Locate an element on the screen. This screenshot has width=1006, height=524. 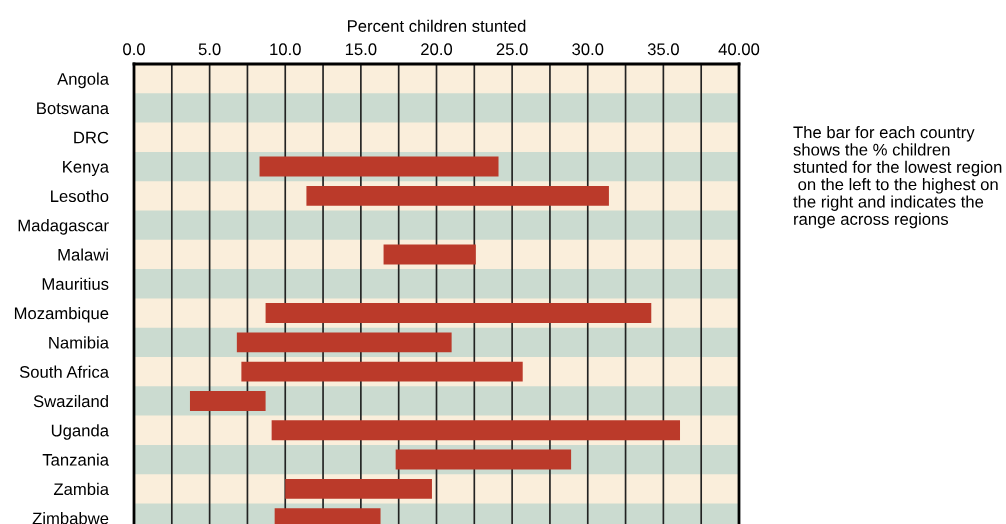
y-tick-label: Angola is located at coordinates (83, 80).